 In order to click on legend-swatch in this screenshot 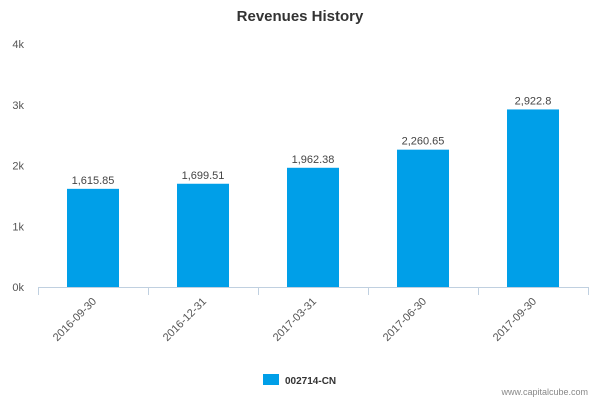, I will do `click(271, 379)`.